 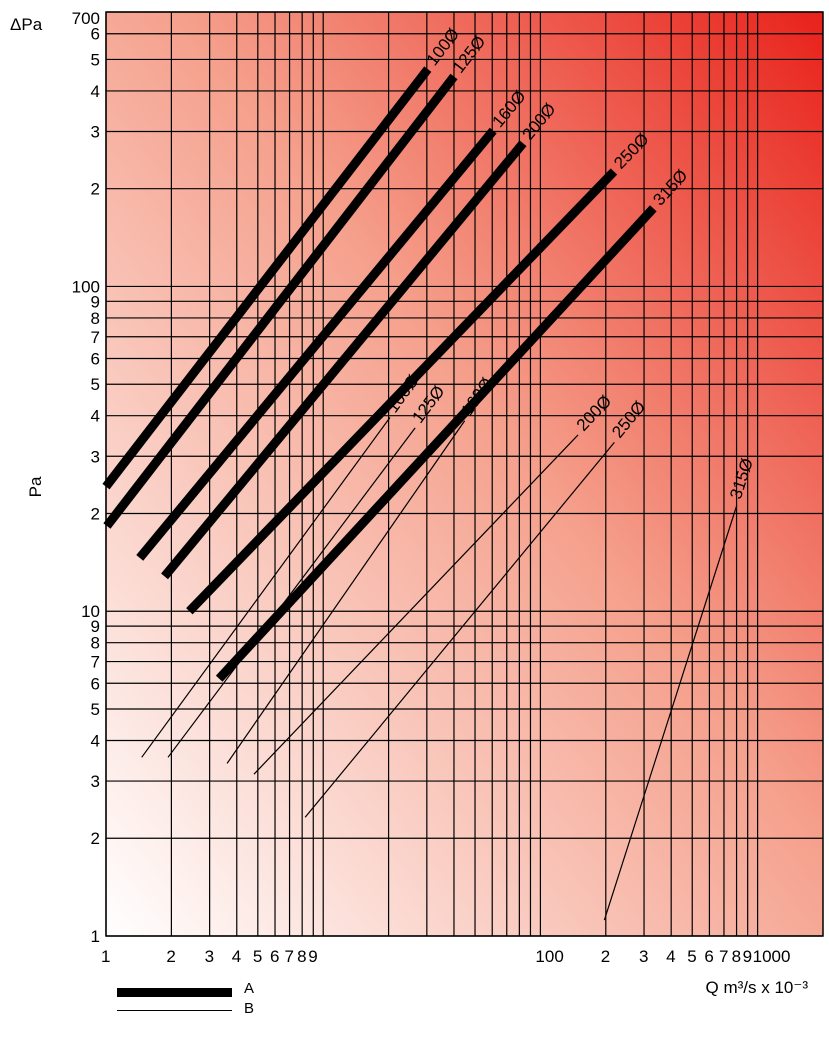 I want to click on legend-label-a: A, so click(x=249, y=988).